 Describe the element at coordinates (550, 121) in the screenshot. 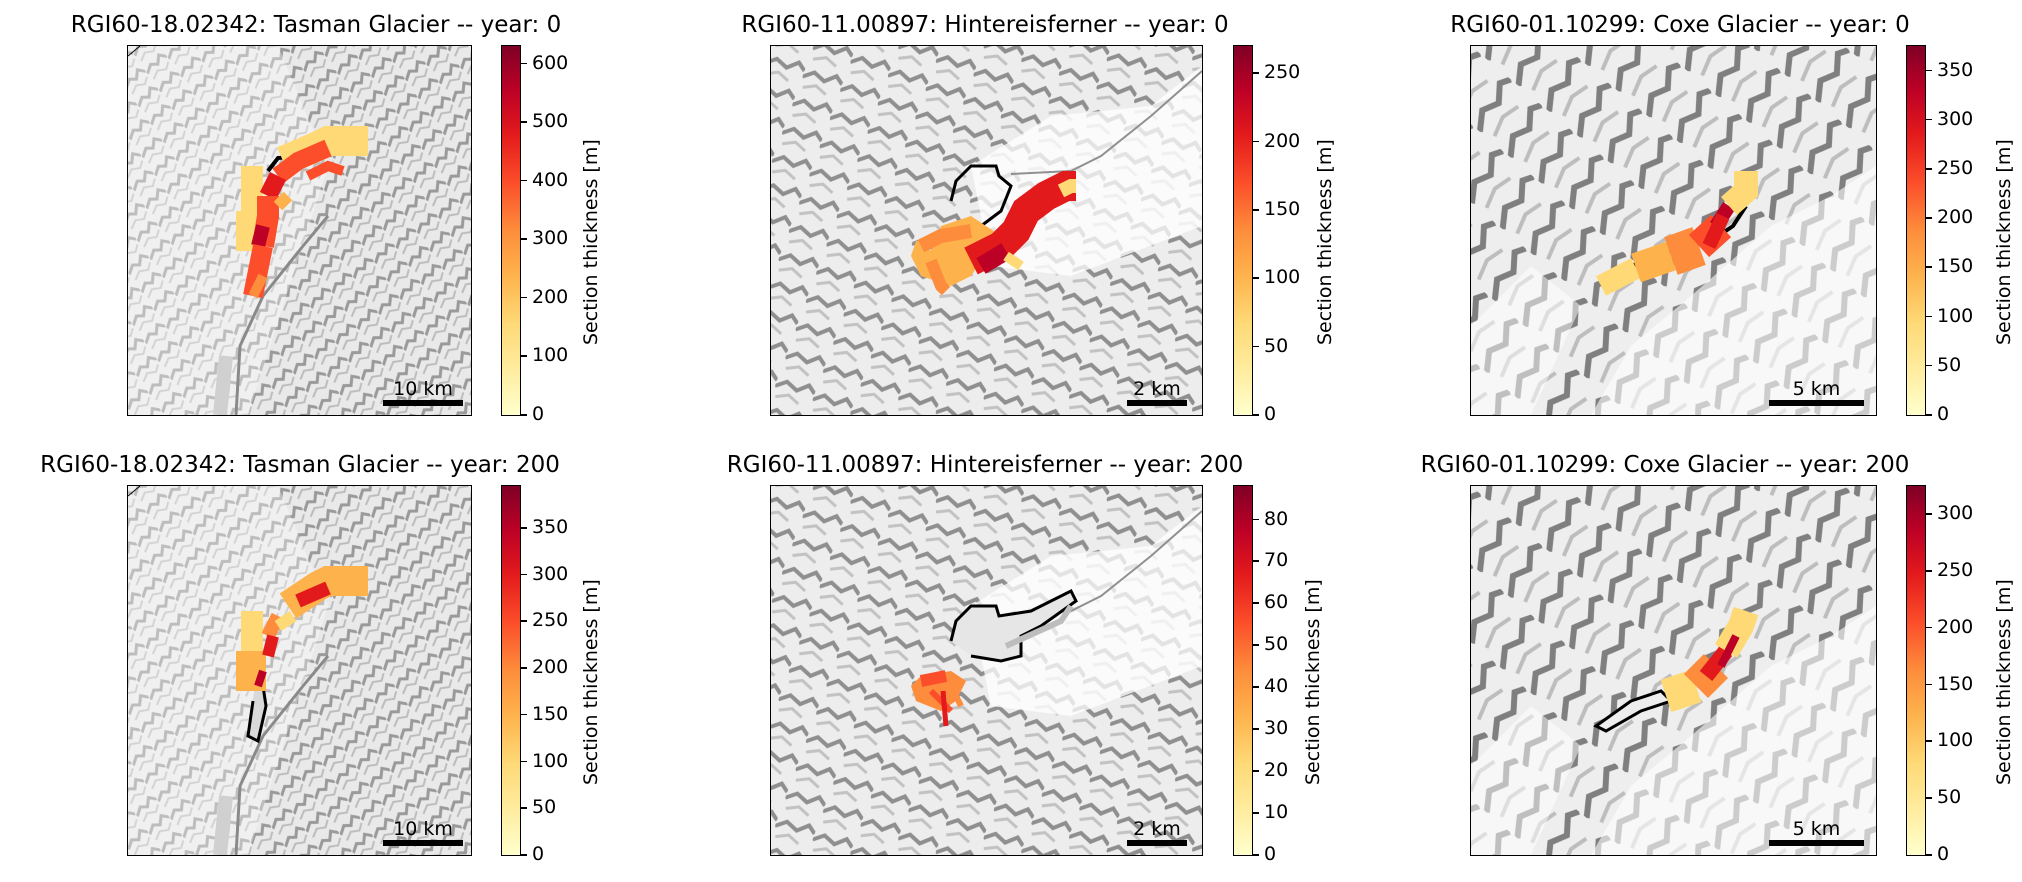

I see `colorbar-tick-label: 500` at that location.